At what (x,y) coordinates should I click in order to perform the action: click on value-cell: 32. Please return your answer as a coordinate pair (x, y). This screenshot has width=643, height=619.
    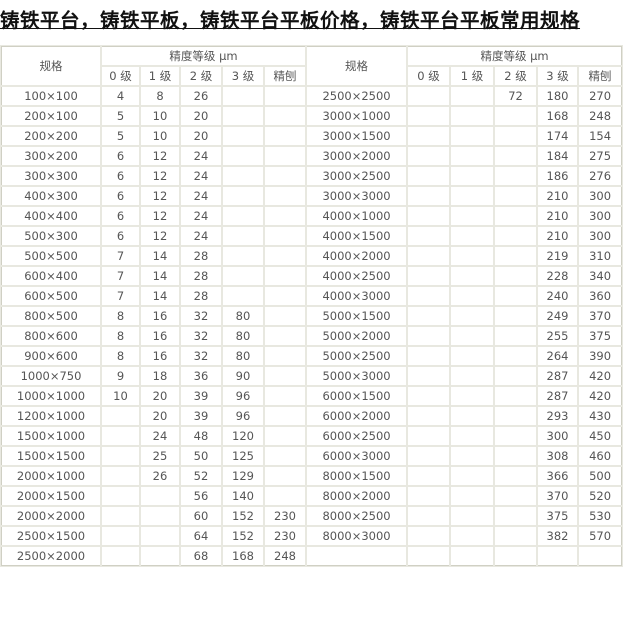
    Looking at the image, I should click on (201, 356).